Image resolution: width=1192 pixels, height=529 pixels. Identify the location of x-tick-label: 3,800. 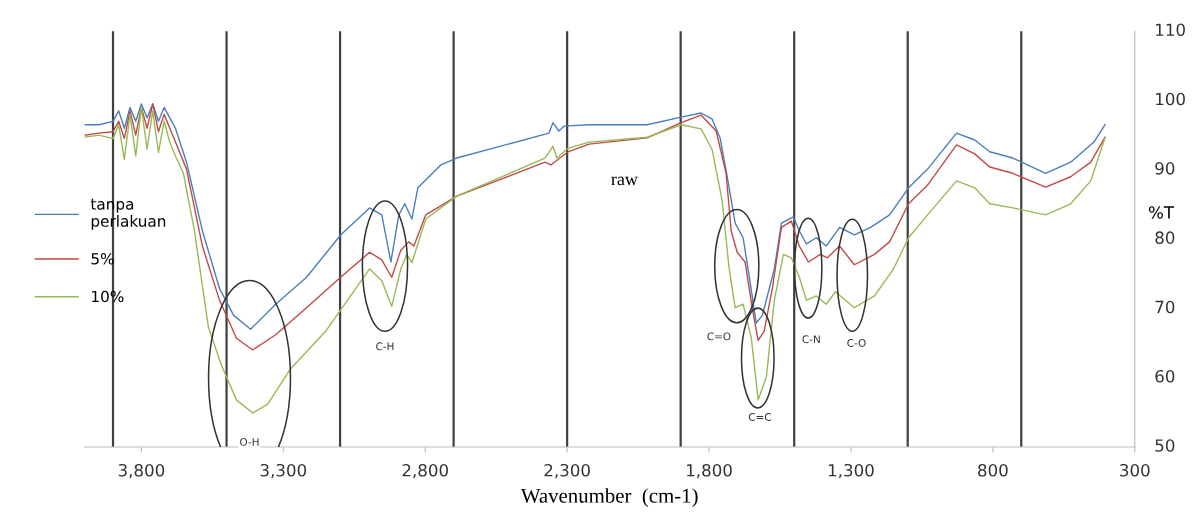
(141, 471).